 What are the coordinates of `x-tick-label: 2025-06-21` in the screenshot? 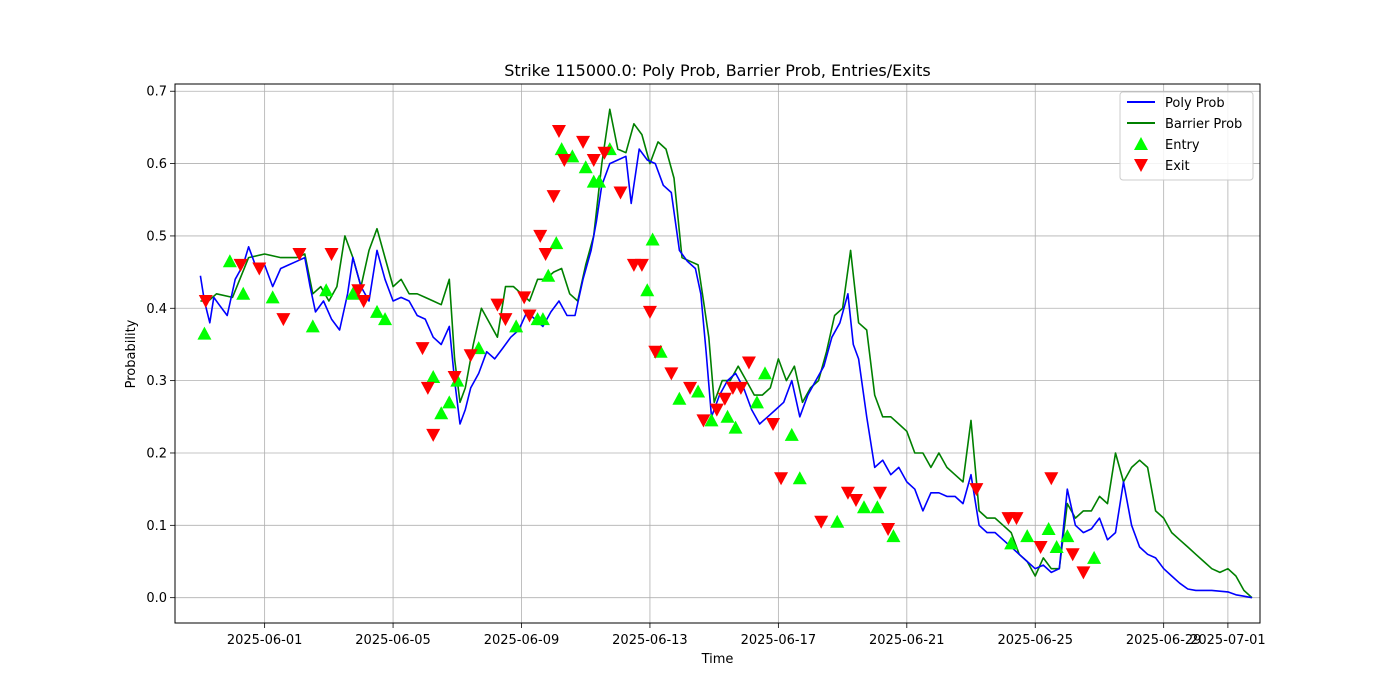 It's located at (907, 640).